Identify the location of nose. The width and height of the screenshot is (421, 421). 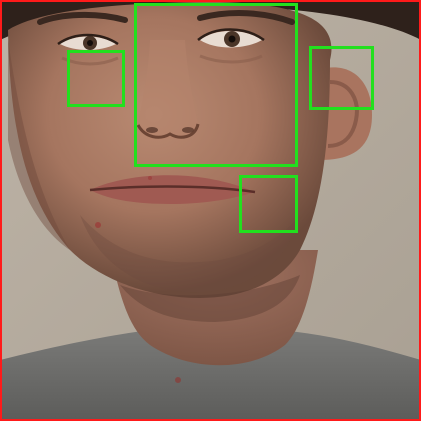
(168, 90).